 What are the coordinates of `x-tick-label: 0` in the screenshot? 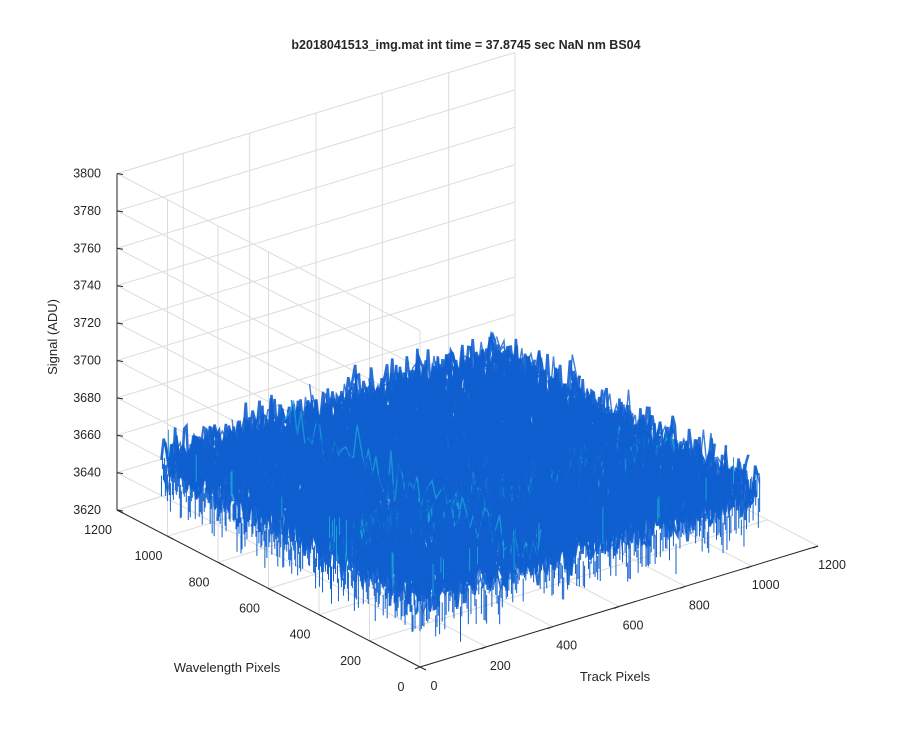 It's located at (434, 686).